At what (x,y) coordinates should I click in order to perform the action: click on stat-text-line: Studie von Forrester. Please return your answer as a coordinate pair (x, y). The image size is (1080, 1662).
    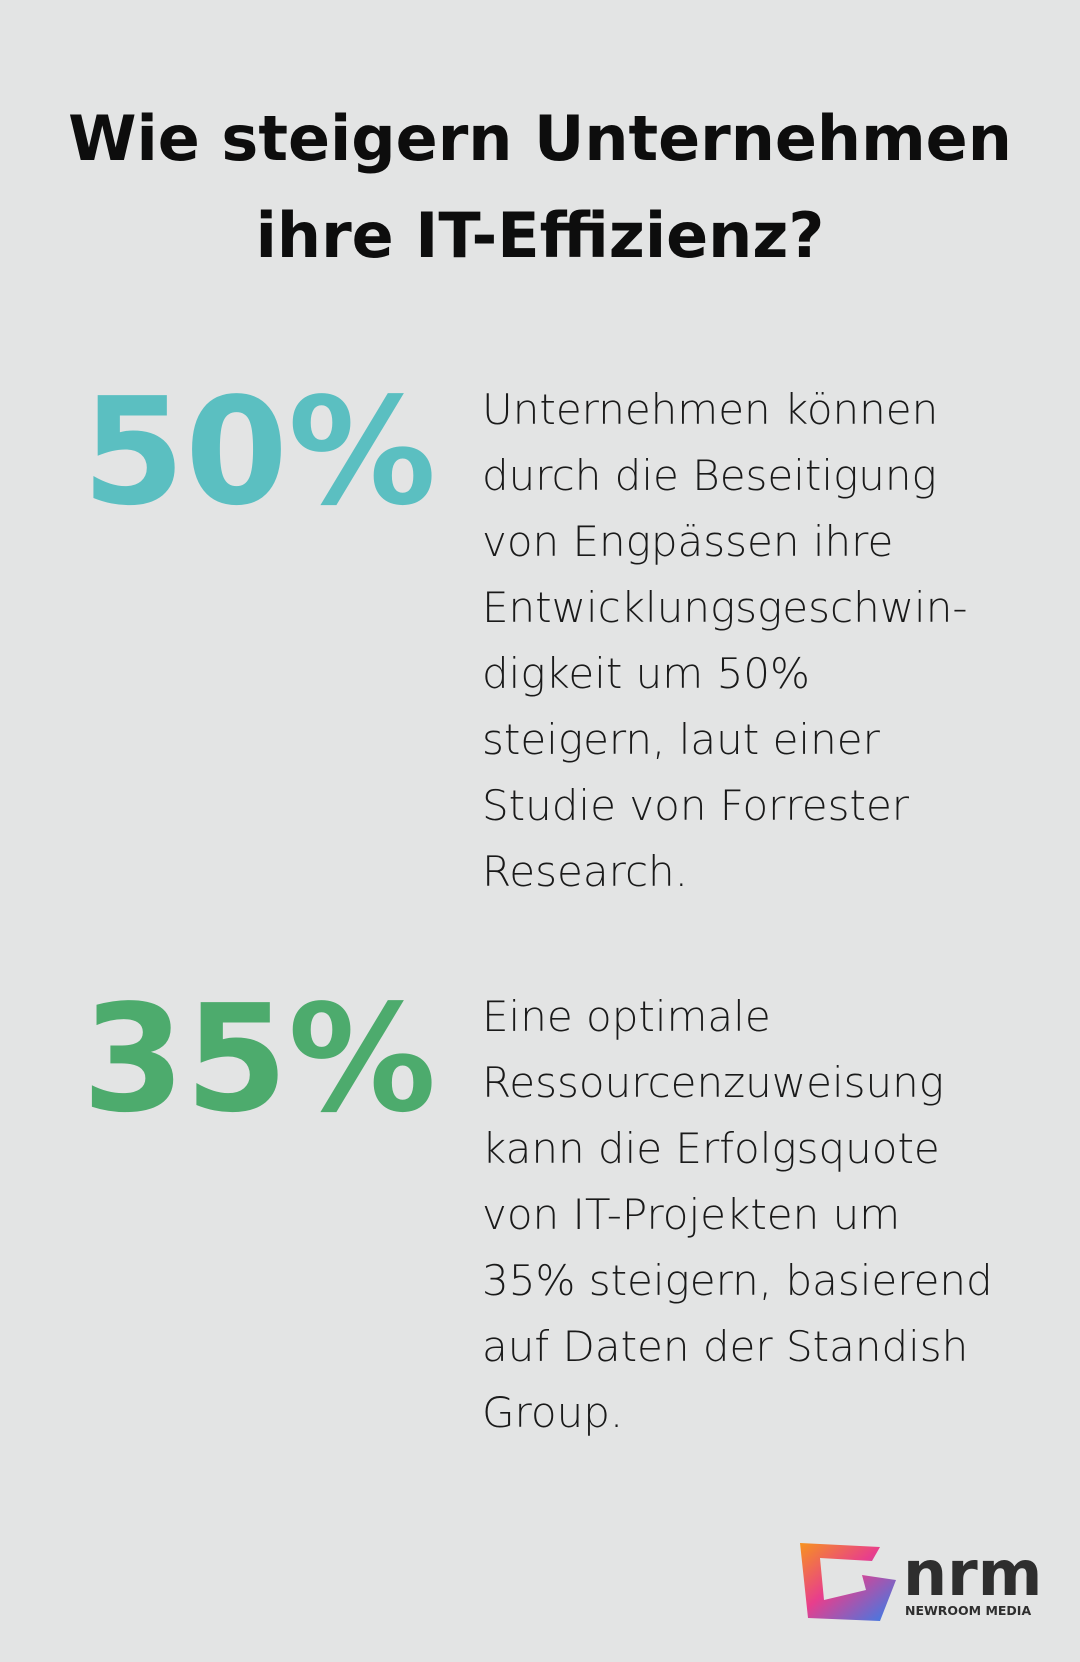
    Looking at the image, I should click on (696, 805).